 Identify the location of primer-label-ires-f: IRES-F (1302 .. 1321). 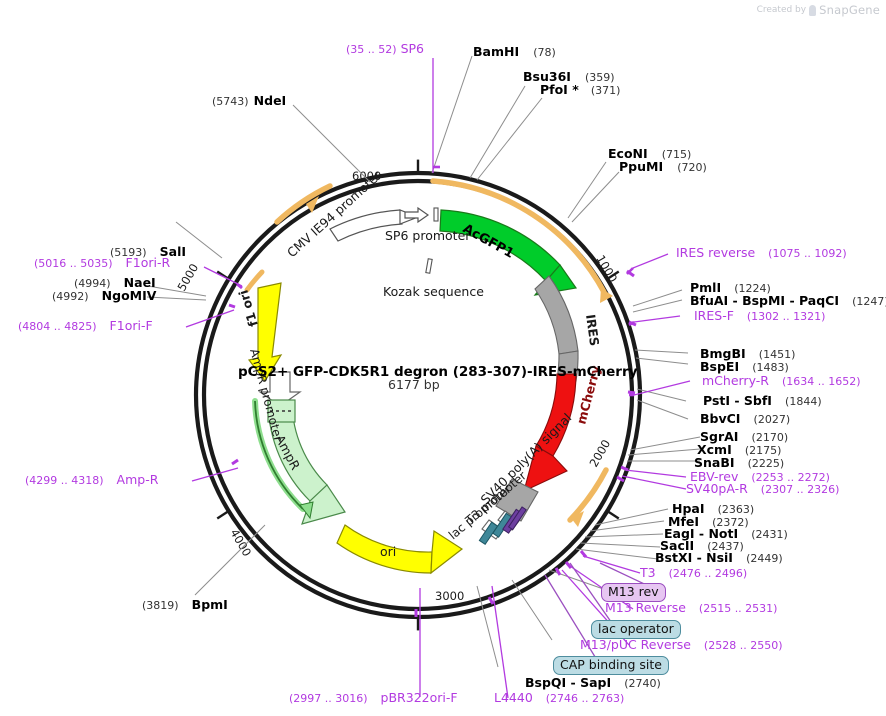
(759, 316).